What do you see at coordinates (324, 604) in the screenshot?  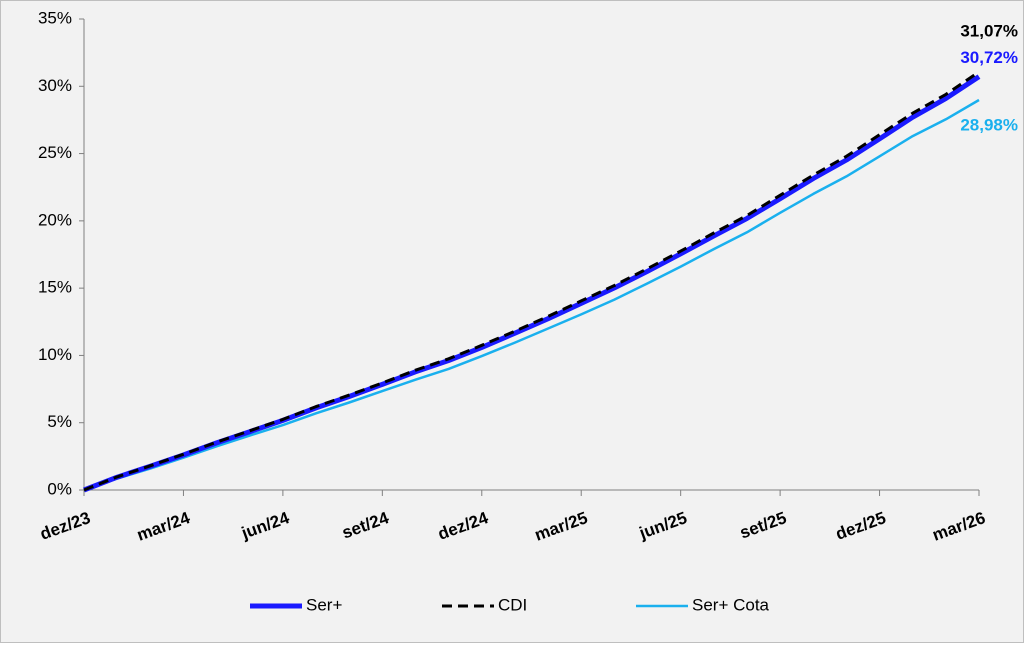 I see `legend-label: Ser+` at bounding box center [324, 604].